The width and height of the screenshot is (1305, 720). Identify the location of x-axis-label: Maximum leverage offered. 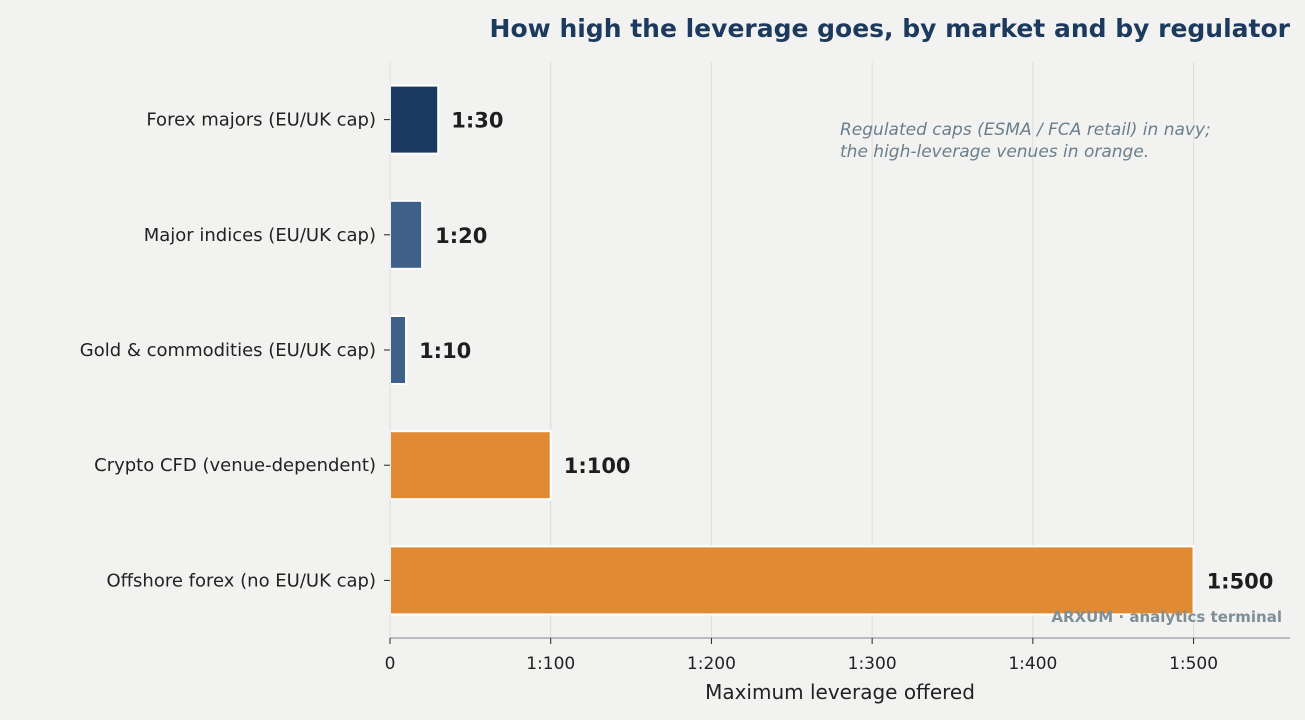
(840, 692).